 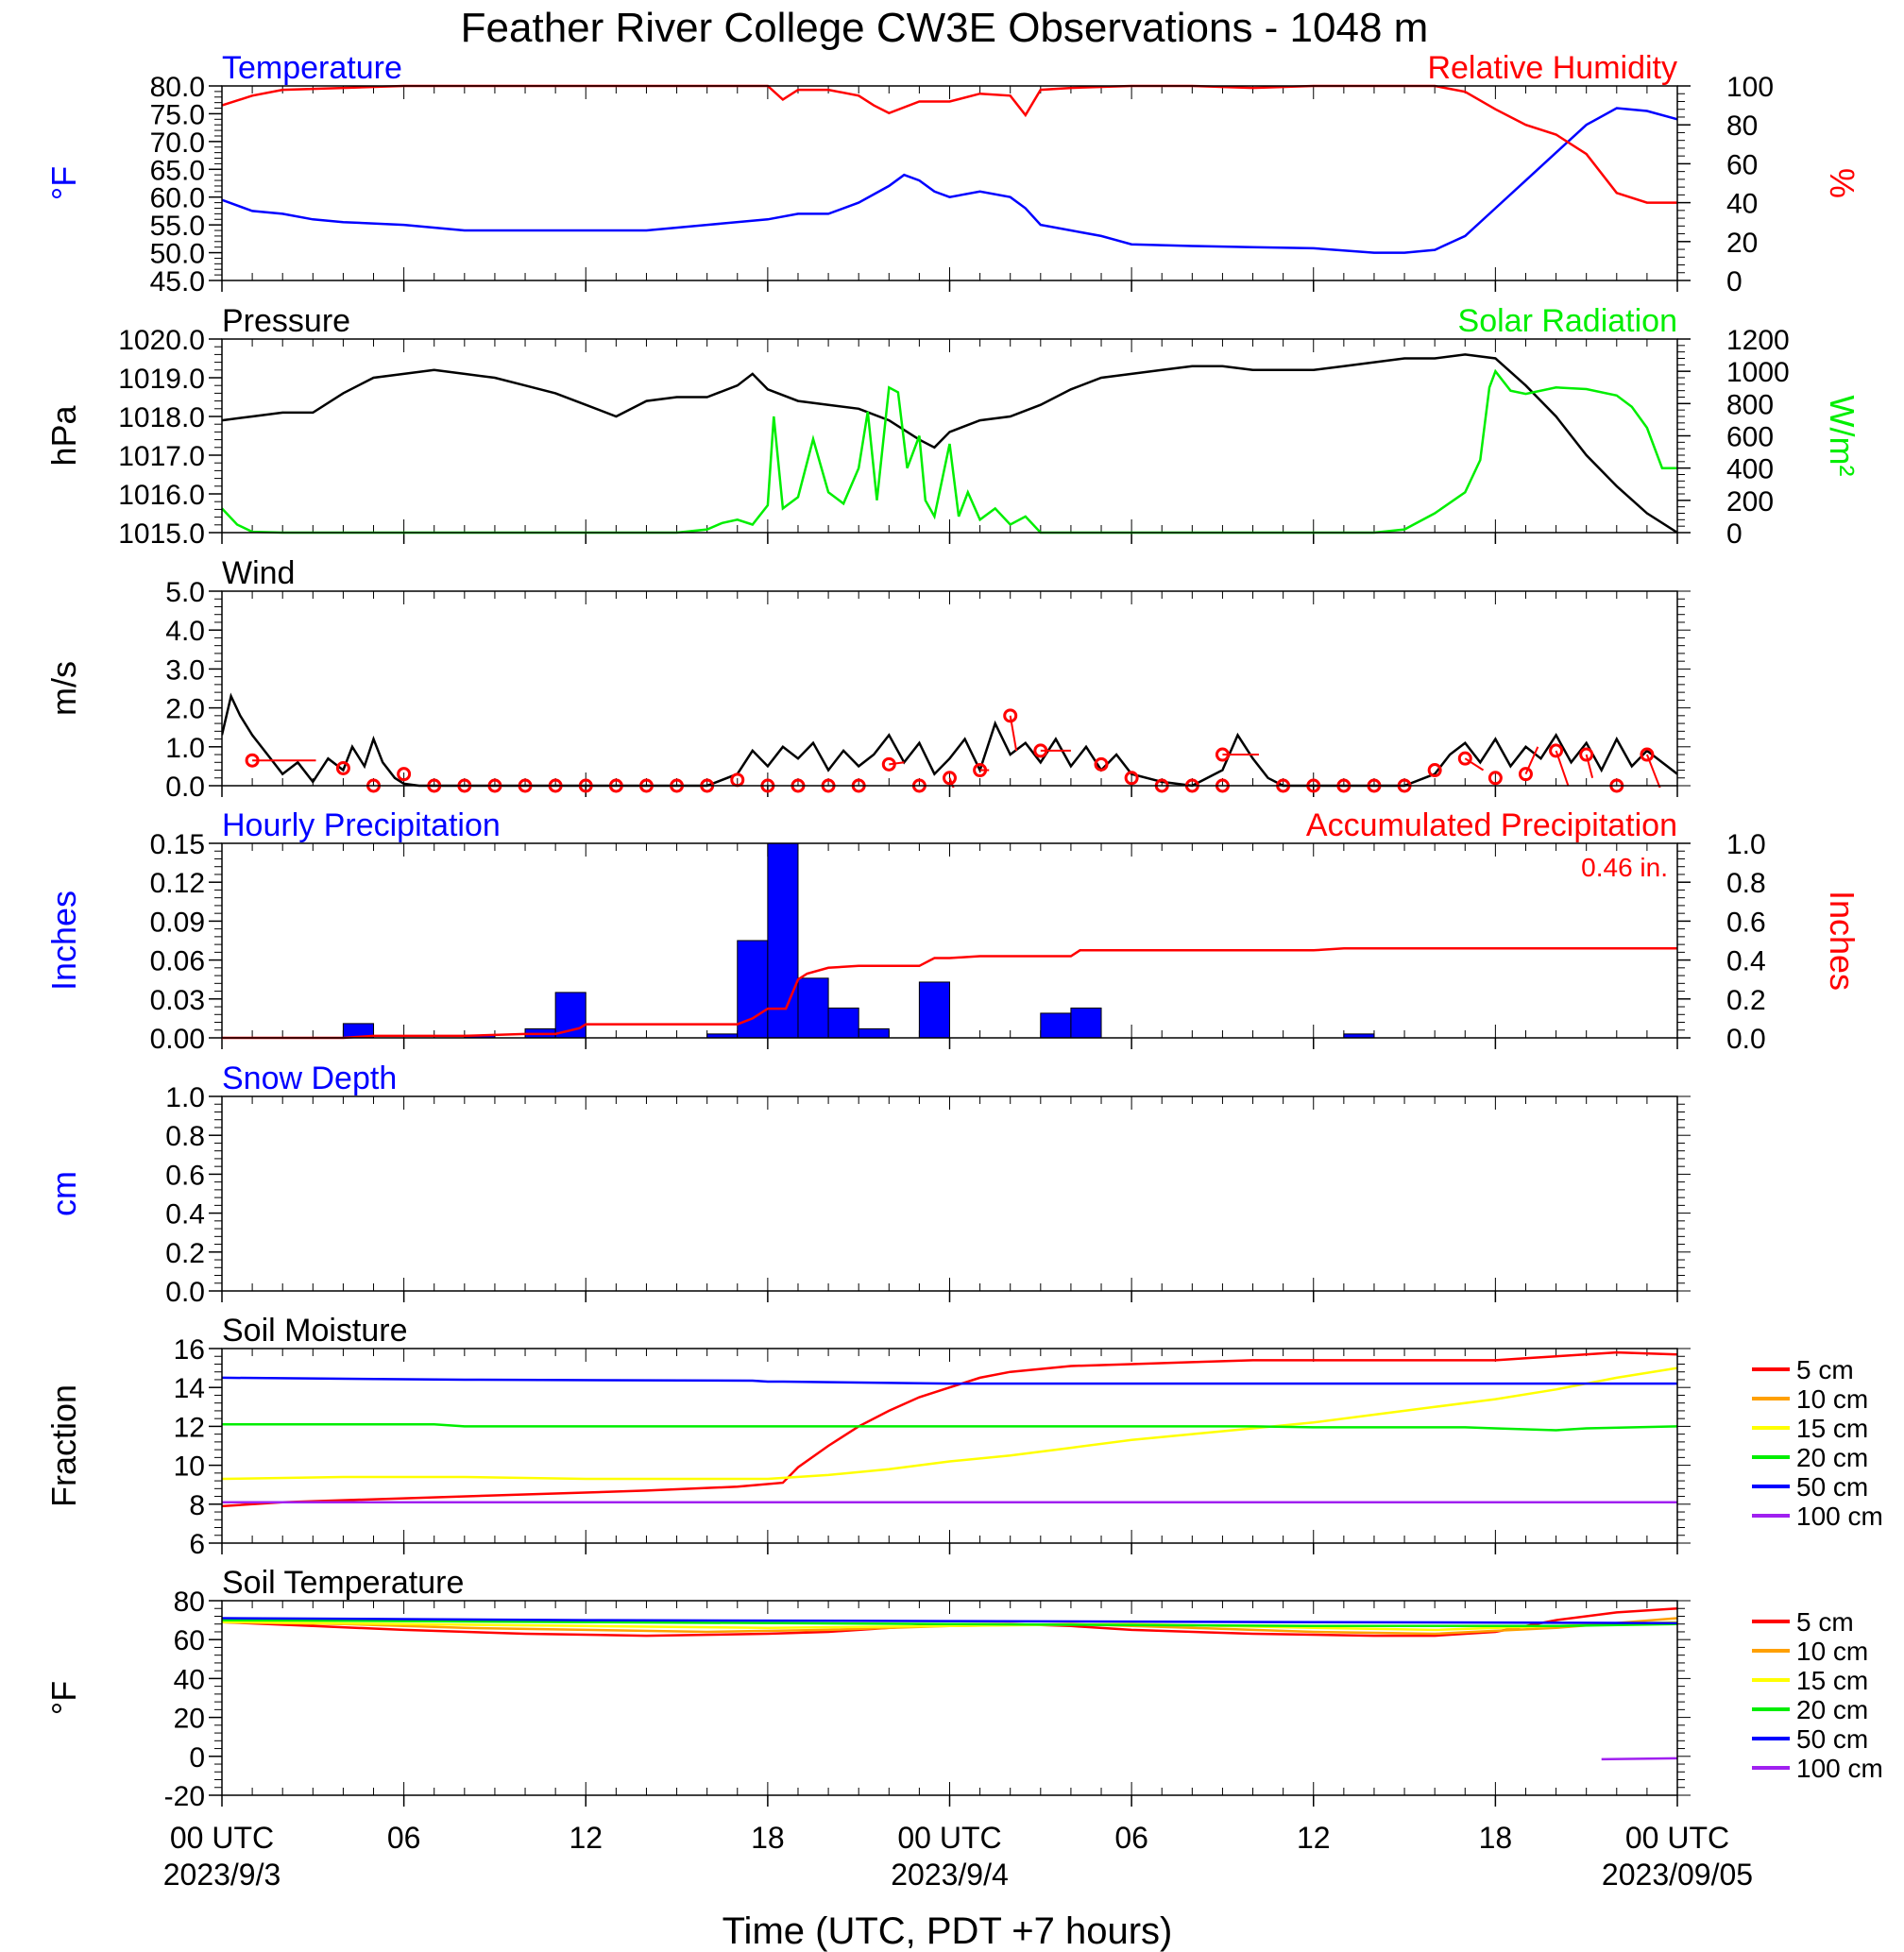 What do you see at coordinates (63, 1445) in the screenshot?
I see `y-axis-label-left: Fraction` at bounding box center [63, 1445].